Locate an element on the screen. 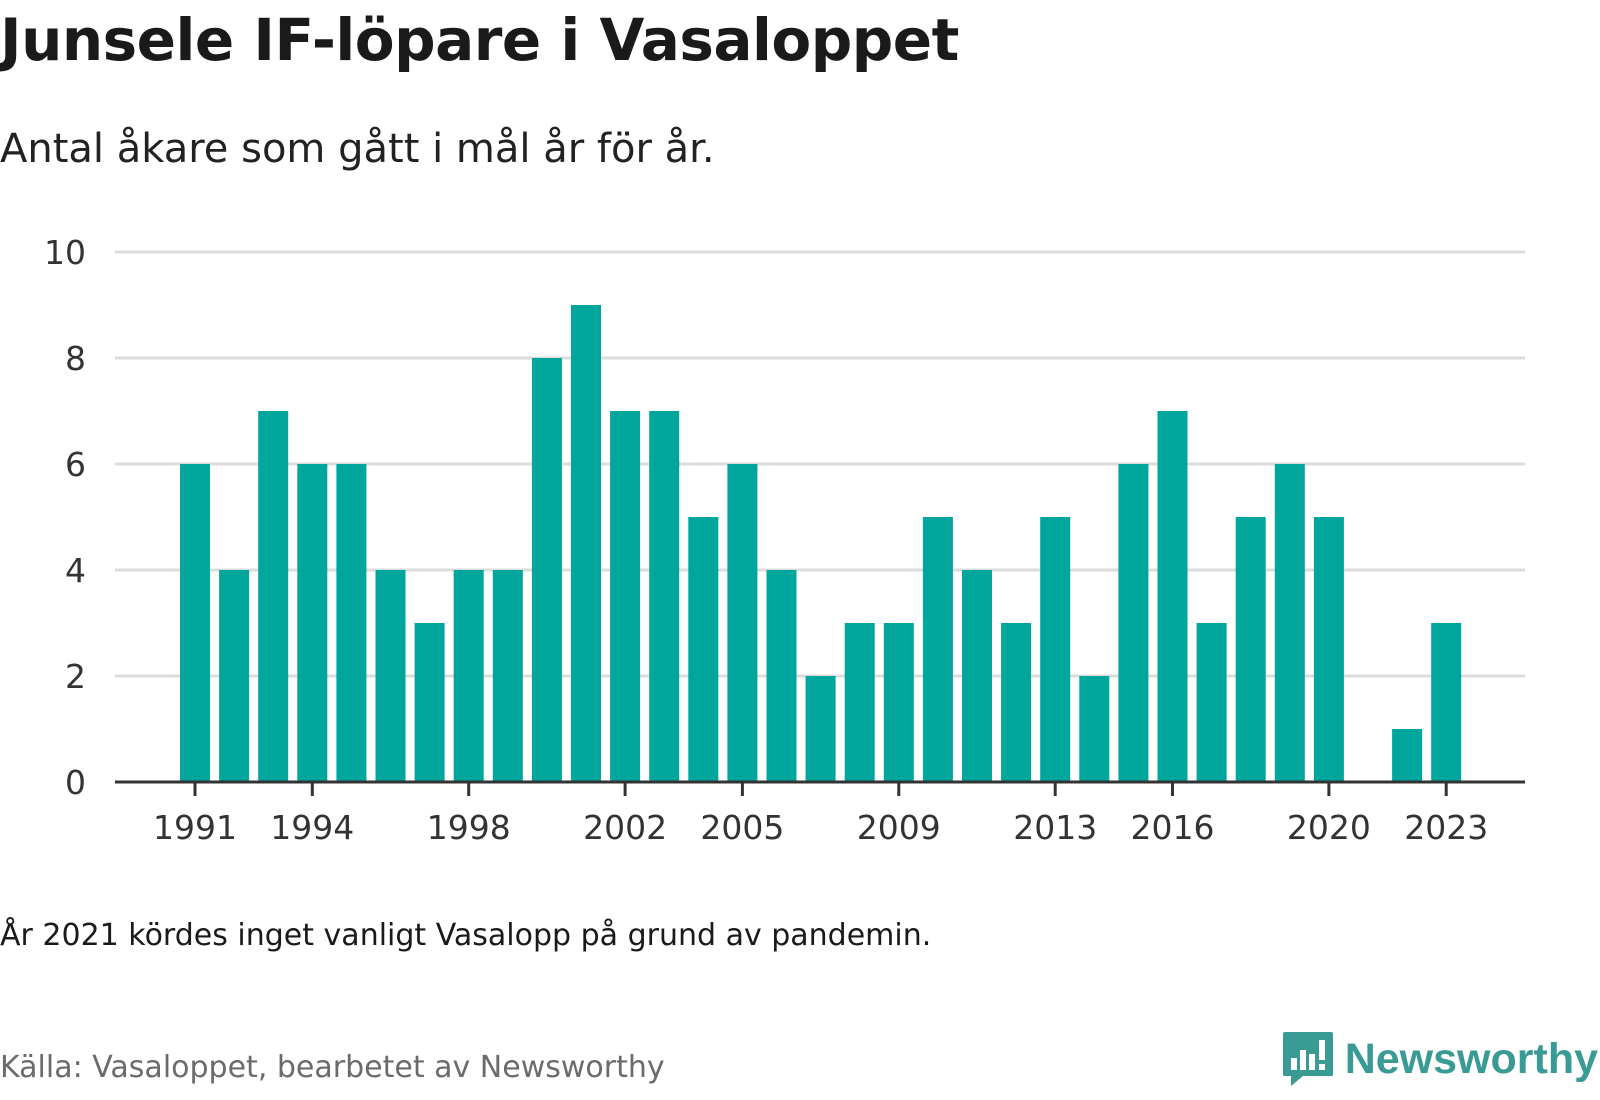 This screenshot has height=1100, width=1600. x-tick-label: 1991 is located at coordinates (195, 827).